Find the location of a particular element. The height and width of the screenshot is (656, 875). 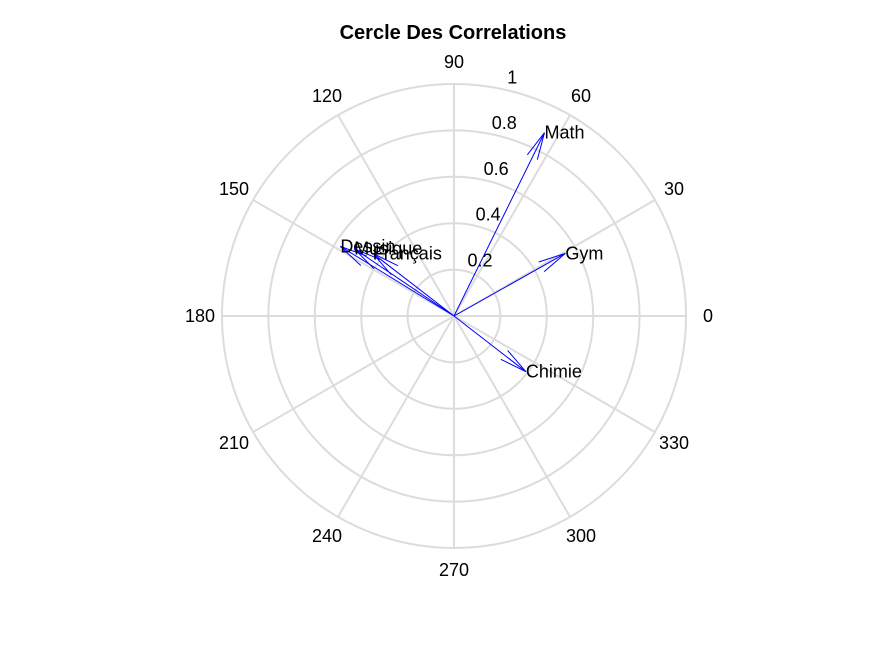

radius-tick-label: 1 is located at coordinates (512, 78).